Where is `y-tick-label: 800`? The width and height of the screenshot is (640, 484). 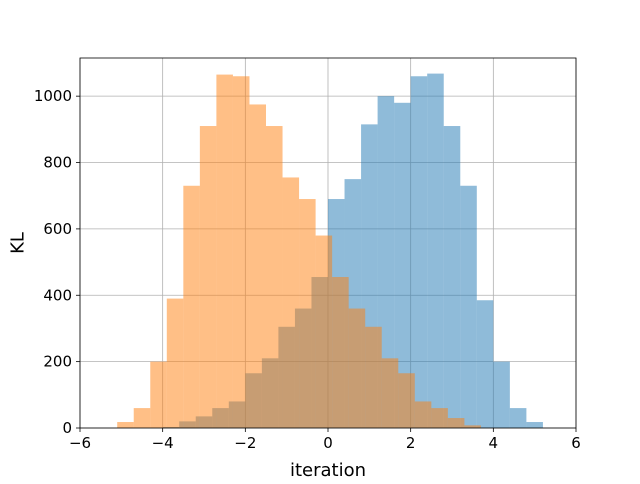 y-tick-label: 800 is located at coordinates (57, 163).